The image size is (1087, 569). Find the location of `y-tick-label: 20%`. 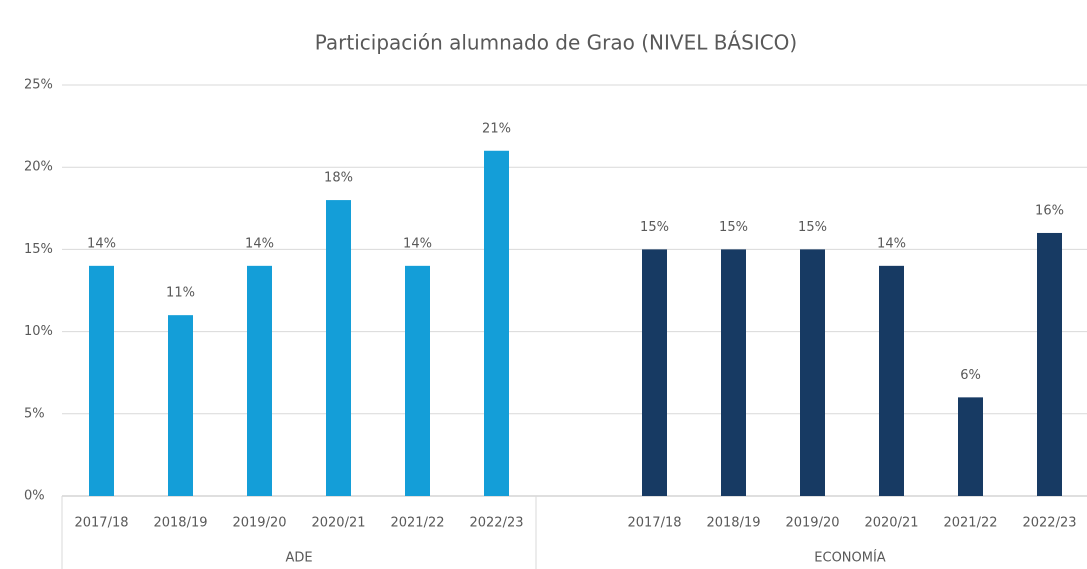

y-tick-label: 20% is located at coordinates (38, 167).